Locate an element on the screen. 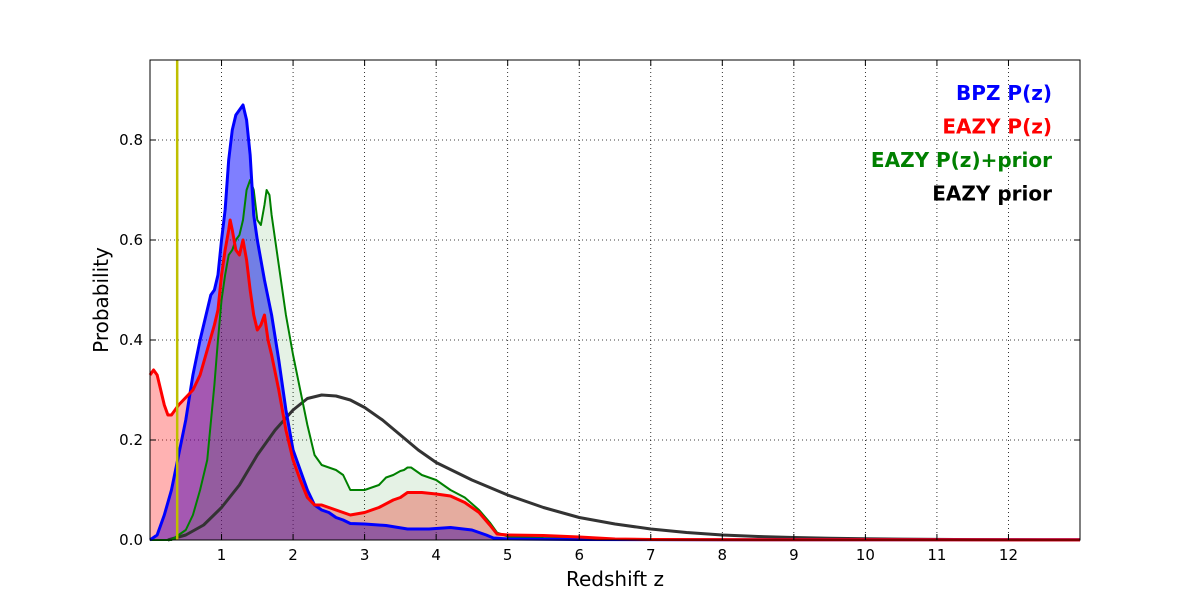 This screenshot has width=1200, height=600. y-axis-label: Probability is located at coordinates (101, 300).